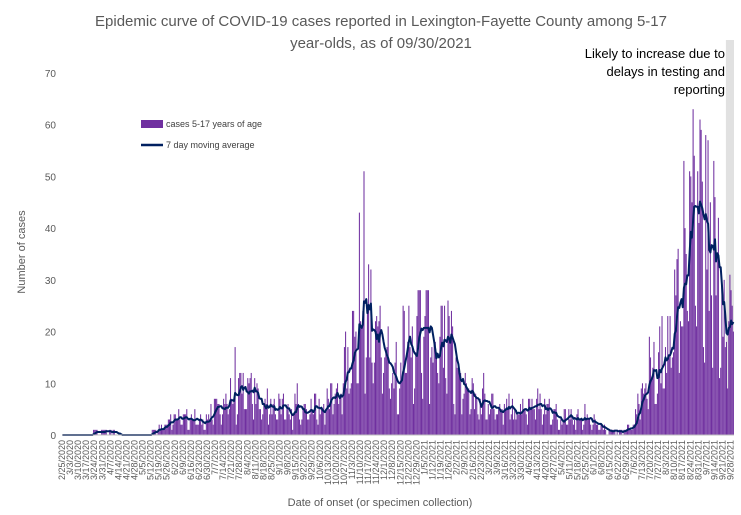  What do you see at coordinates (199, 460) in the screenshot?
I see `x-tick-label-17: 6/23/2020` at bounding box center [199, 460].